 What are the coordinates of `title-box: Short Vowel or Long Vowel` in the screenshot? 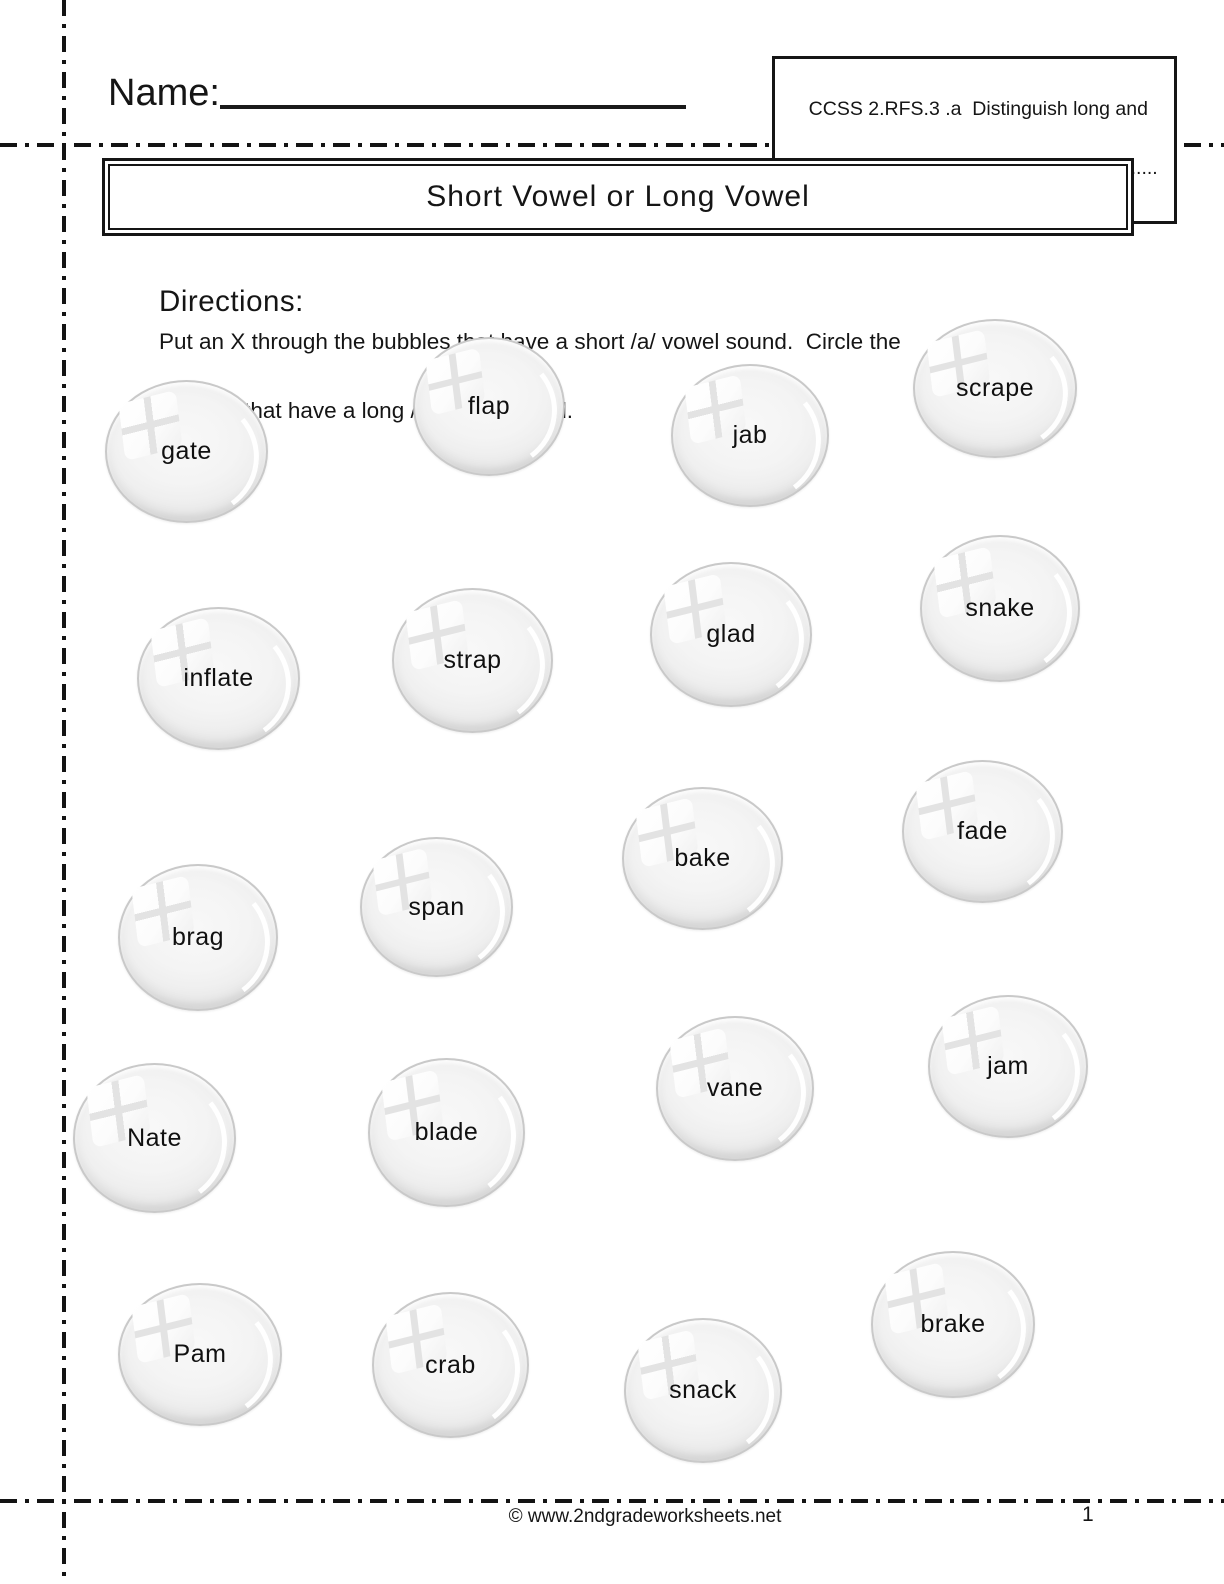 It's located at (618, 197).